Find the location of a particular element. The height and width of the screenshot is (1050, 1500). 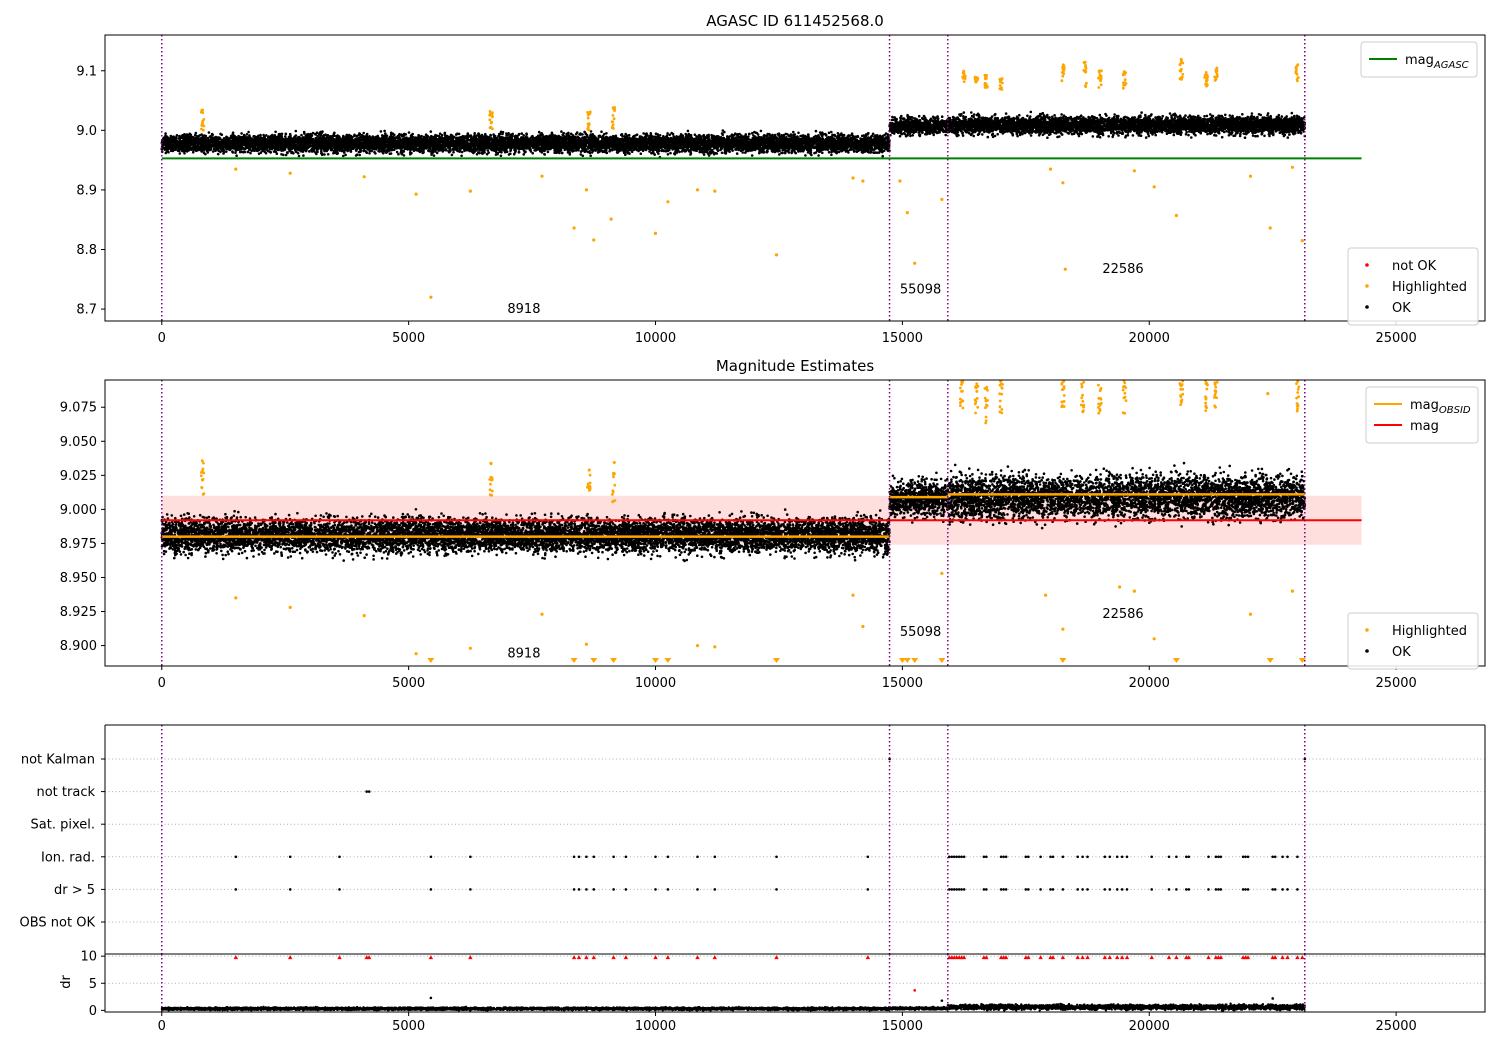

panel-title: AGASC ID 611452568.0 is located at coordinates (795, 21).